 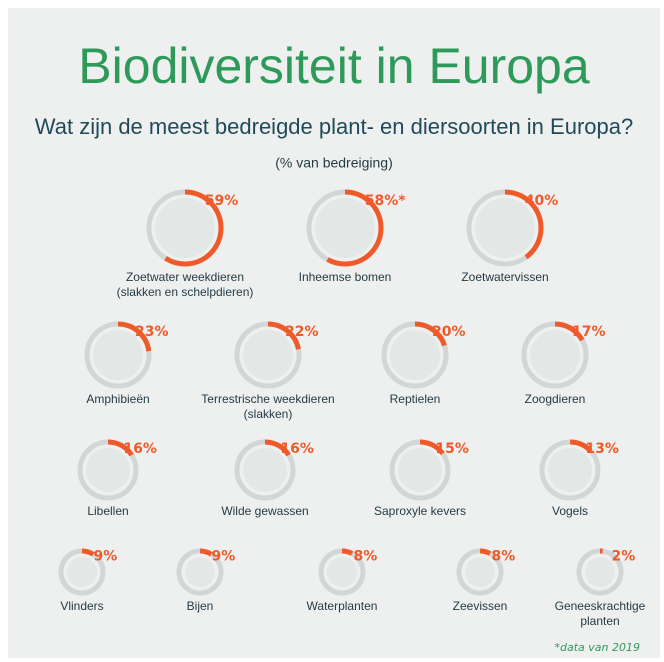 What do you see at coordinates (504, 277) in the screenshot?
I see `species-label: Zoetwatervissen` at bounding box center [504, 277].